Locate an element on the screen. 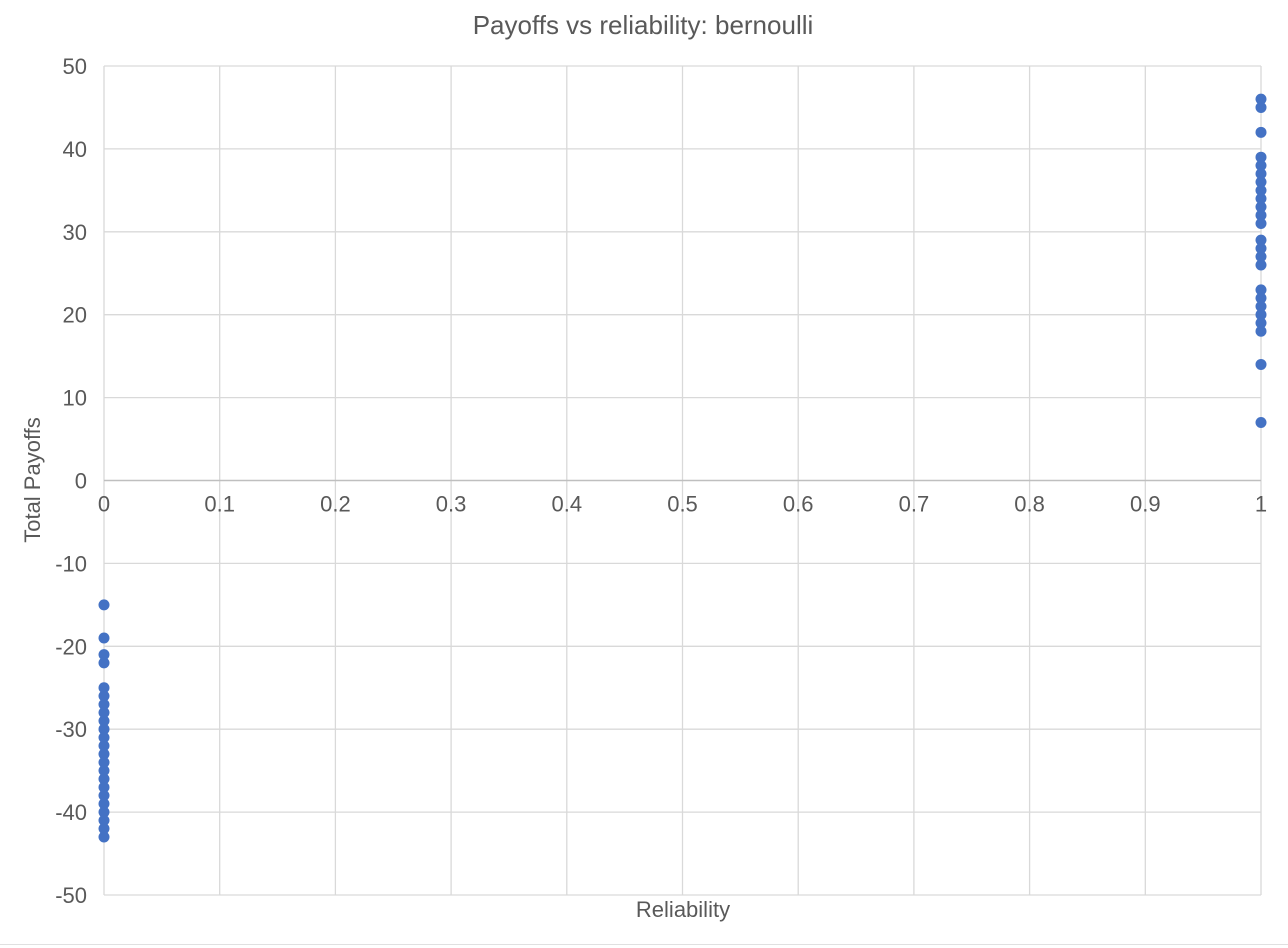 Image resolution: width=1288 pixels, height=948 pixels. y-tick-label: 40 is located at coordinates (75, 149).